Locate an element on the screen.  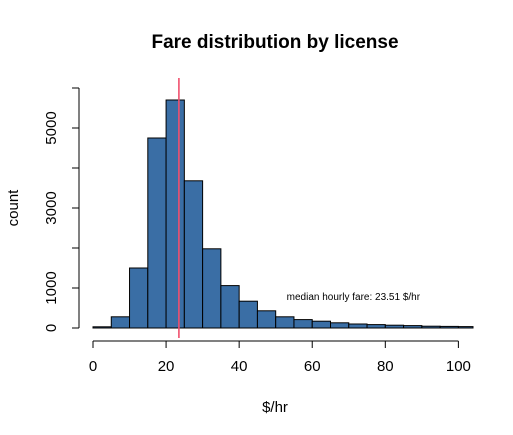
x-tick-label: 80 is located at coordinates (385, 366).